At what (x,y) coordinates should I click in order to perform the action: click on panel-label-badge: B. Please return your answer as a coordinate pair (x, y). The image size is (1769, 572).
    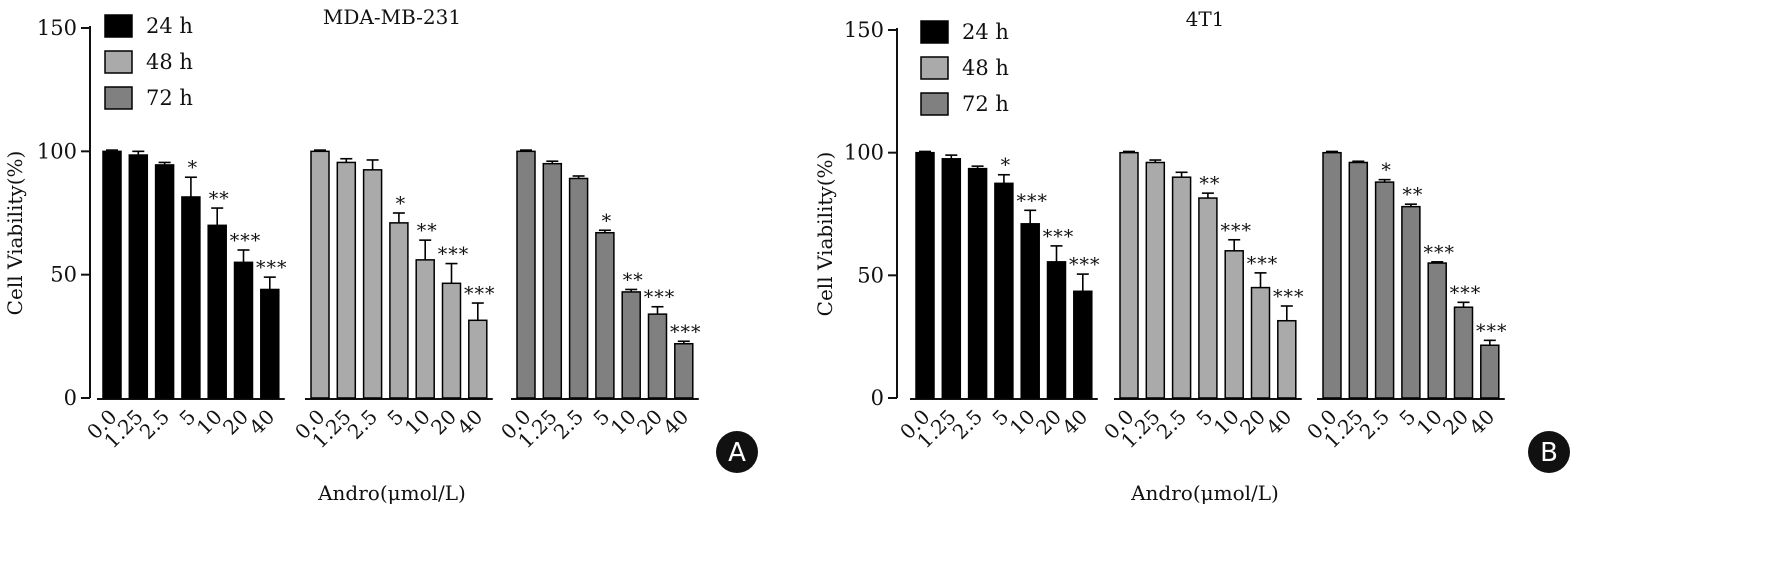
    Looking at the image, I should click on (1549, 452).